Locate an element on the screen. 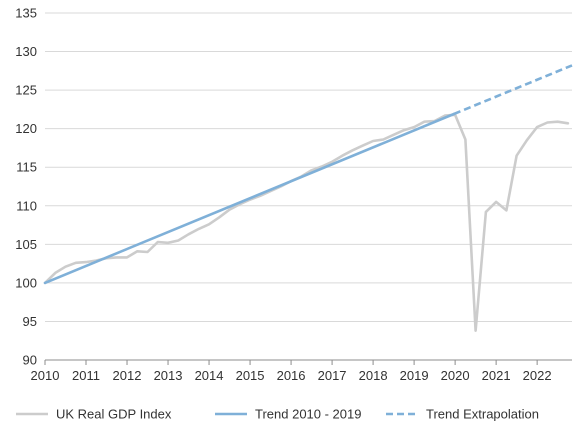 This screenshot has height=427, width=580. y-tick-label: 100 is located at coordinates (26, 282).